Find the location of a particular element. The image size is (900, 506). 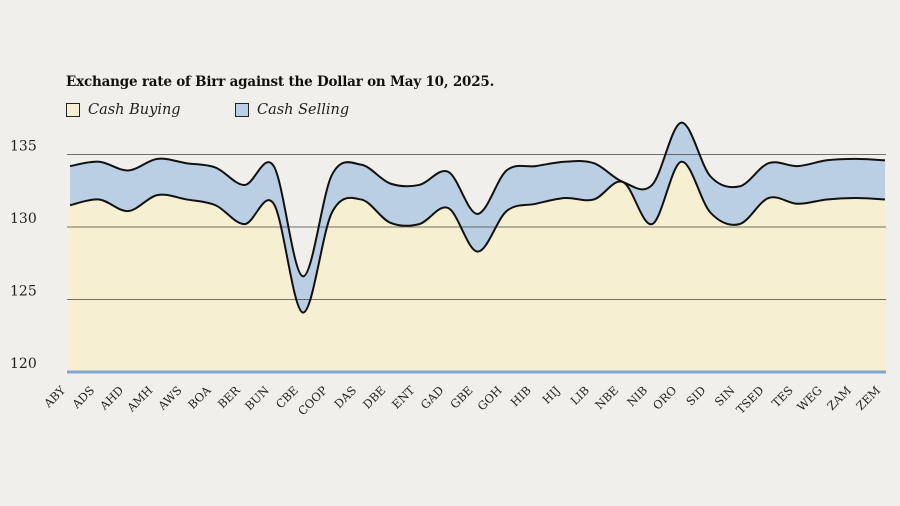

legend-swatch-cash-selling is located at coordinates (242, 110).